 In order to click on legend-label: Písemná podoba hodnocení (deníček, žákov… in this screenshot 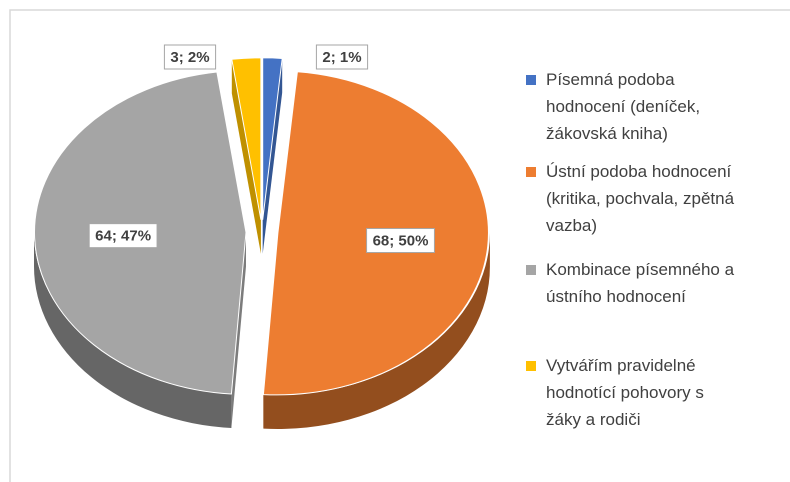, I will do `click(623, 106)`.